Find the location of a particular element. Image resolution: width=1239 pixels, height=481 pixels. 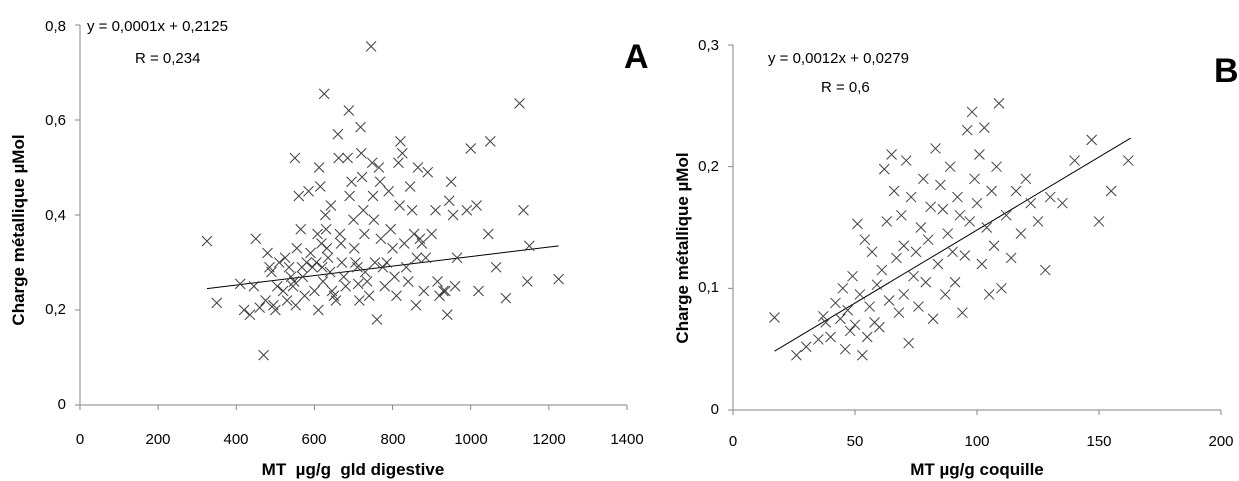

regression-equation: y = 0,0012x + 0,0279 is located at coordinates (838, 58).